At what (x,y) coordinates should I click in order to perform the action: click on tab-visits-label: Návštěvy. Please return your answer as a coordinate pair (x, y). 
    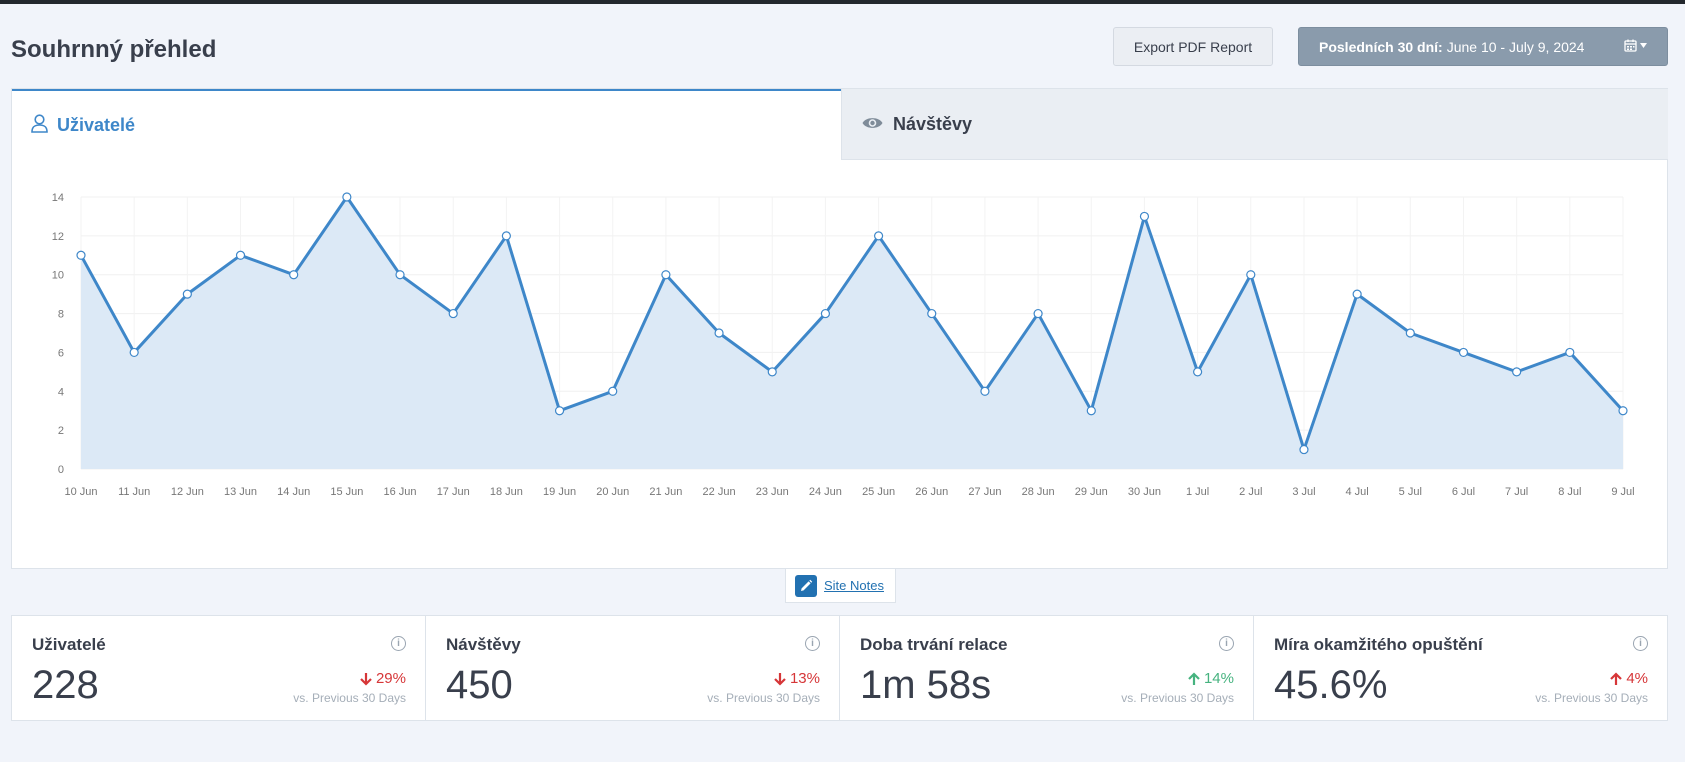
    Looking at the image, I should click on (933, 123).